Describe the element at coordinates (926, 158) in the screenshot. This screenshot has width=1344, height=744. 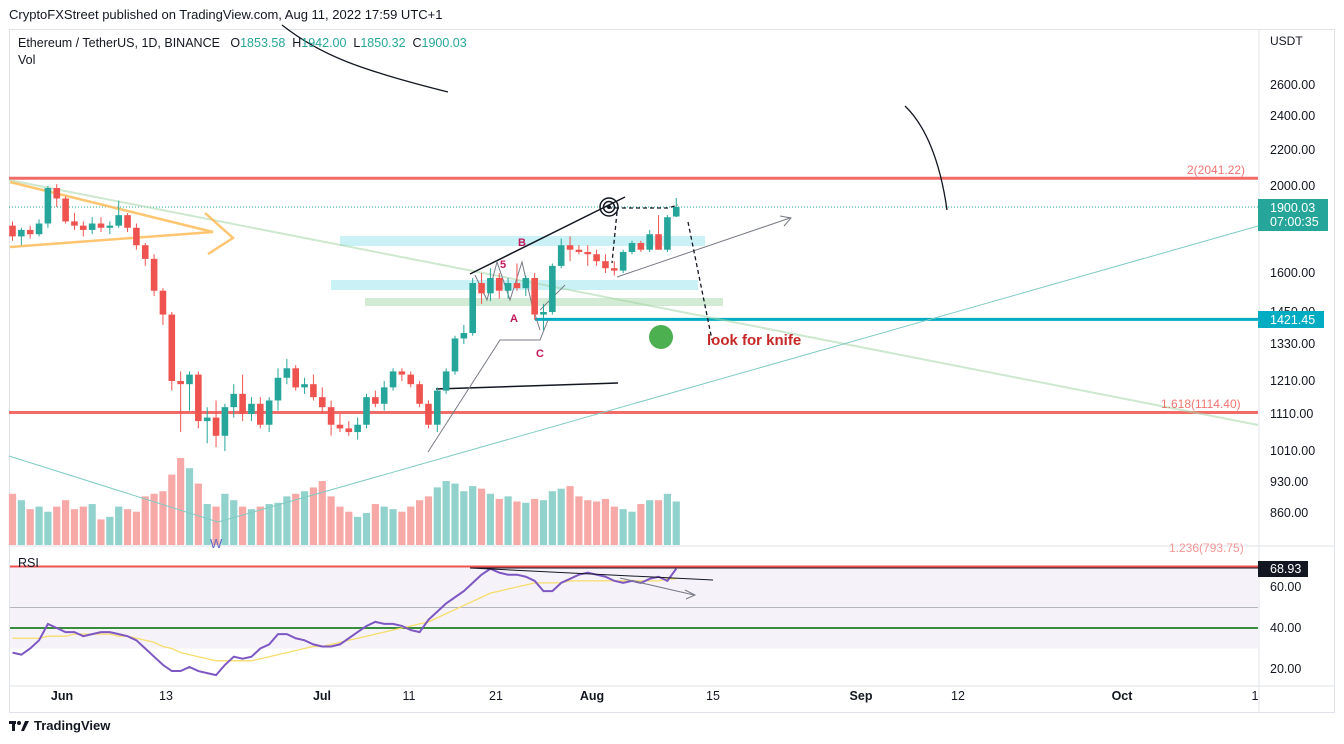
I see `black-curve-right` at that location.